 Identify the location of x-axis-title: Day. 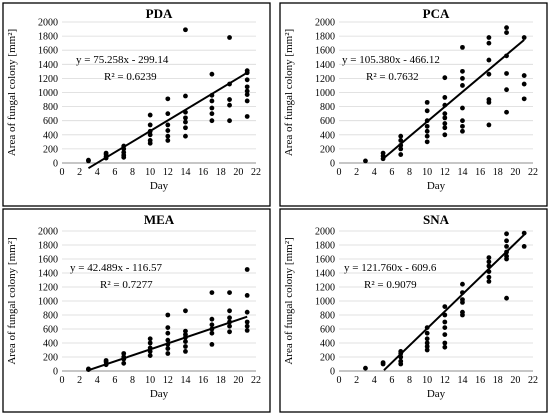
(159, 394).